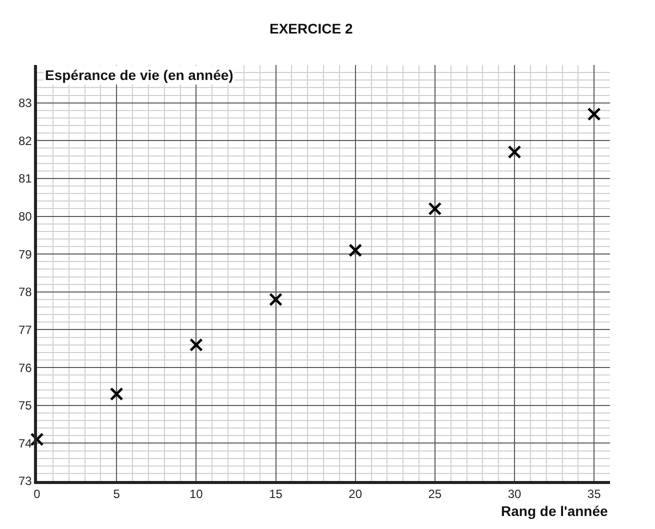 Image resolution: width=655 pixels, height=529 pixels. I want to click on y-tick-label: 77, so click(25, 329).